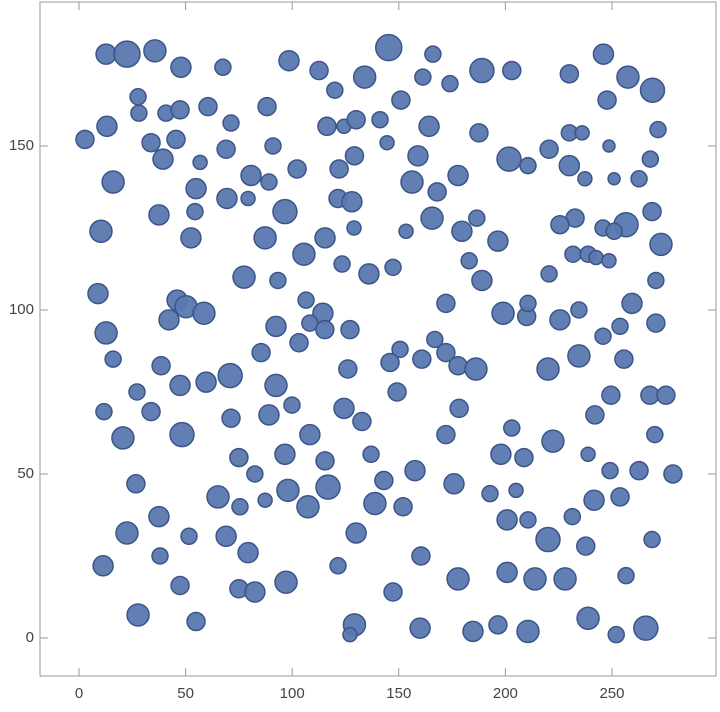 The height and width of the screenshot is (712, 720). I want to click on x-tick-label: 250, so click(611, 693).